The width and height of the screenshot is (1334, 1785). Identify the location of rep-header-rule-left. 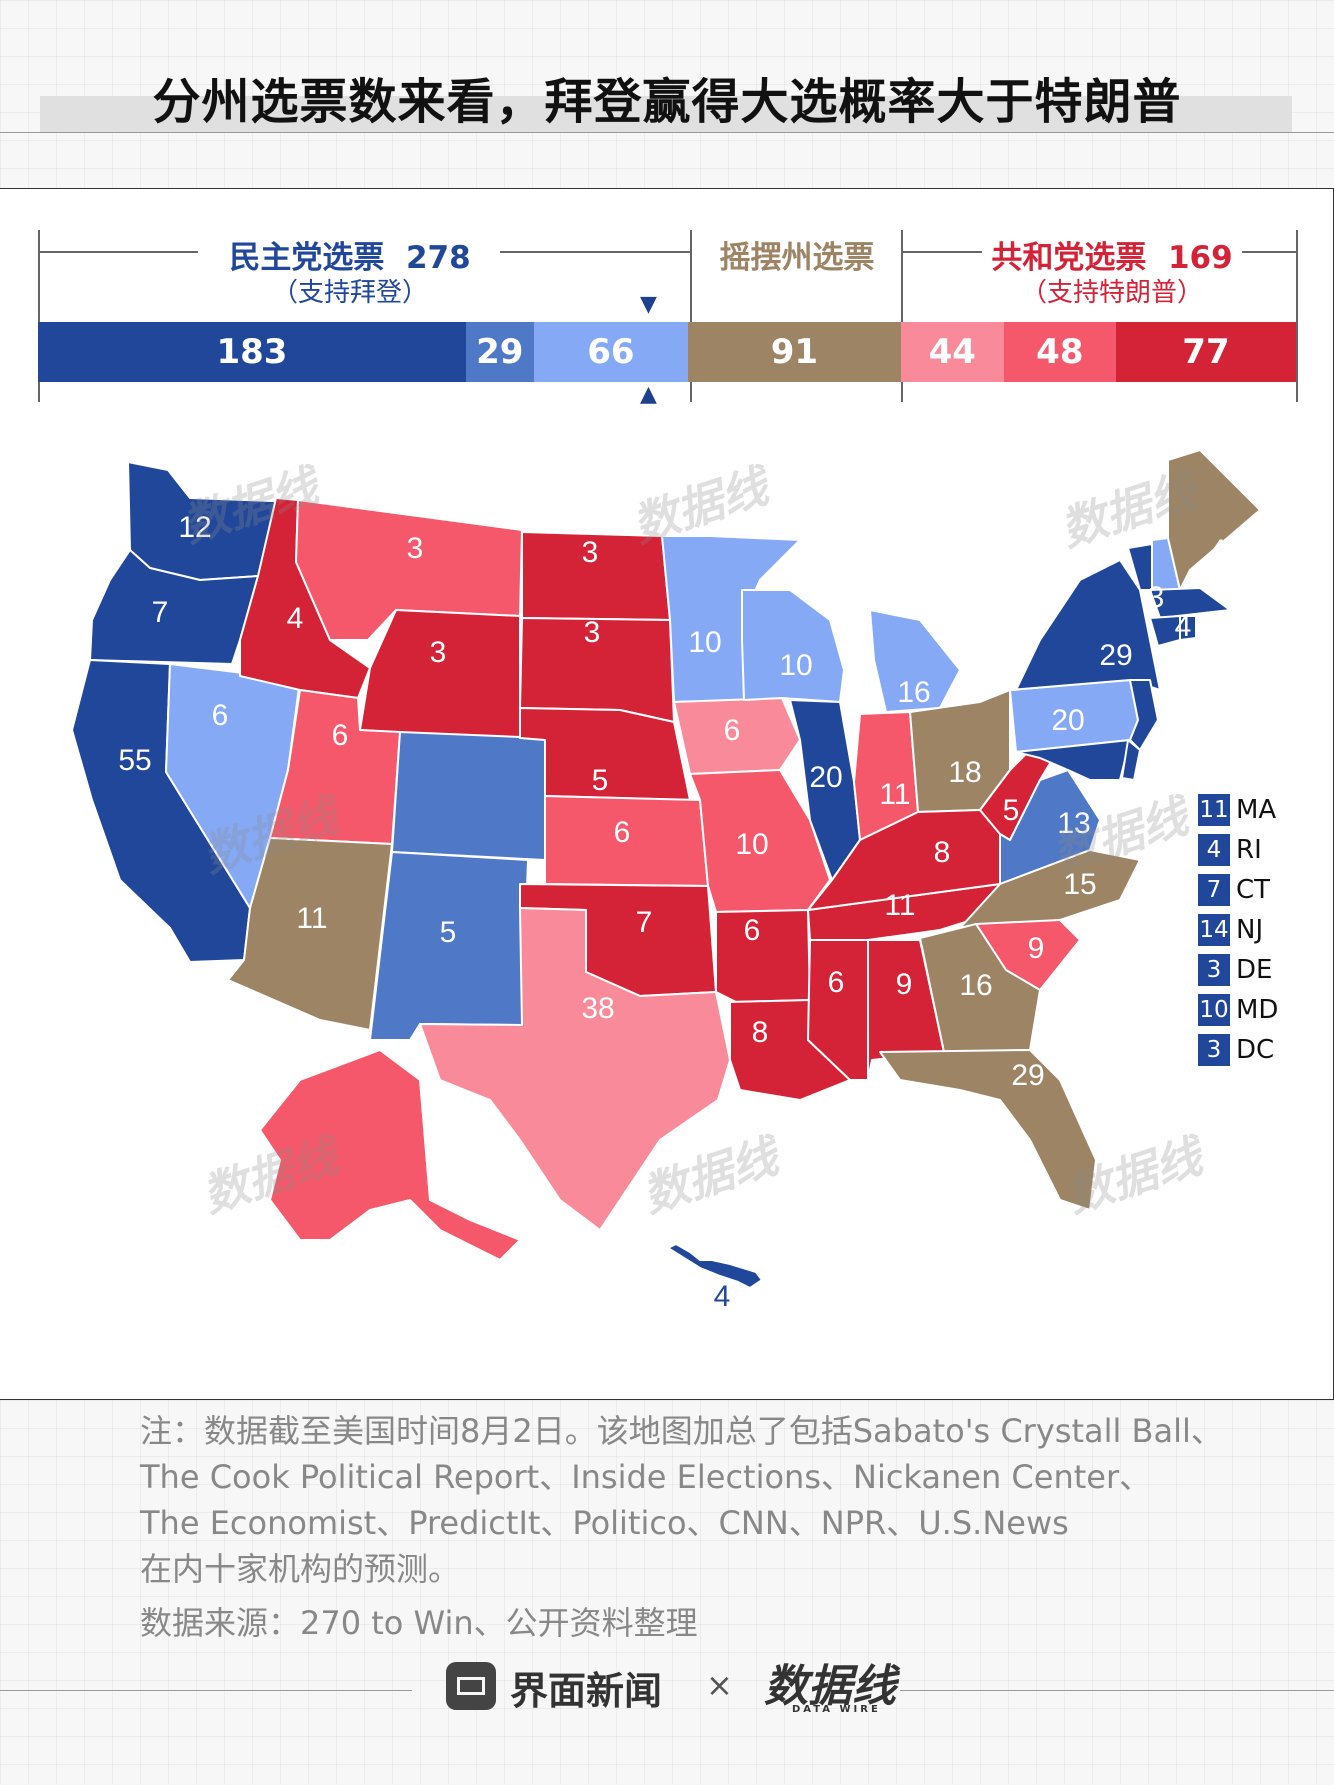
(942, 252).